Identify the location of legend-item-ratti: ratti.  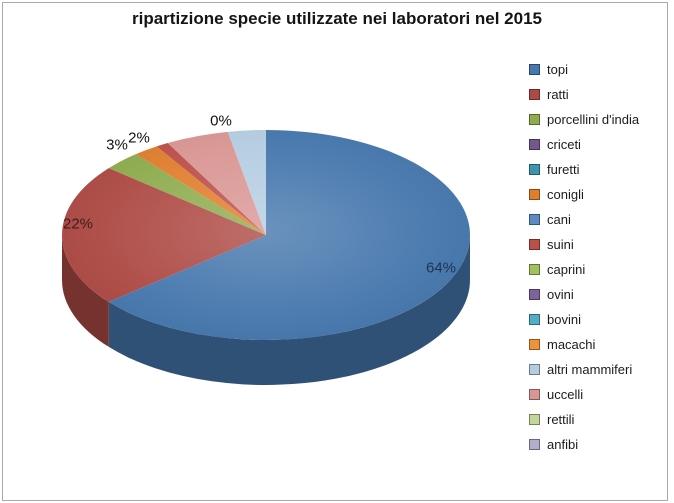
(600, 94).